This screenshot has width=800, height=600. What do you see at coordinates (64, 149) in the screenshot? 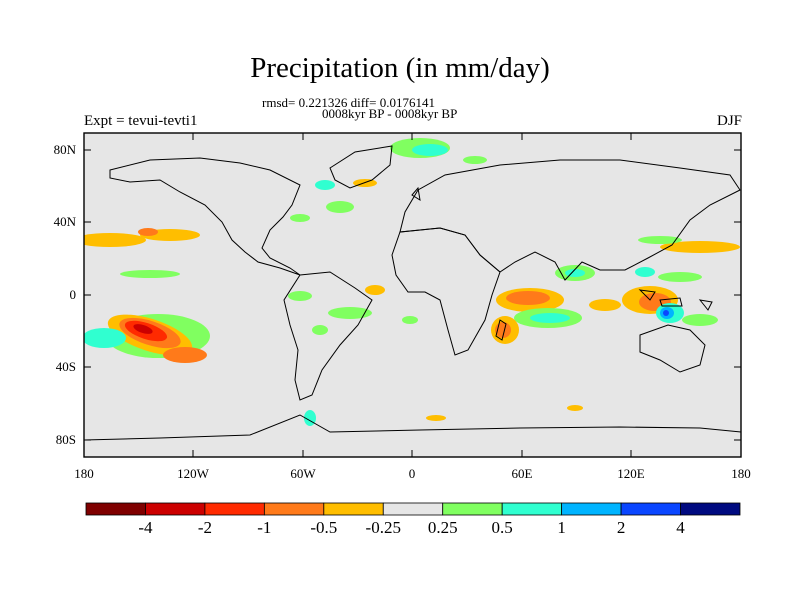
I see `lat-tick-label: 80N` at bounding box center [64, 149].